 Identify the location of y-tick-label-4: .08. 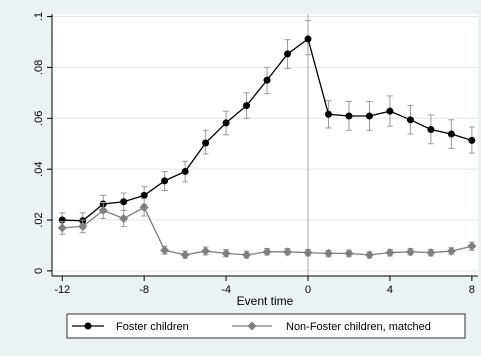
(39, 67).